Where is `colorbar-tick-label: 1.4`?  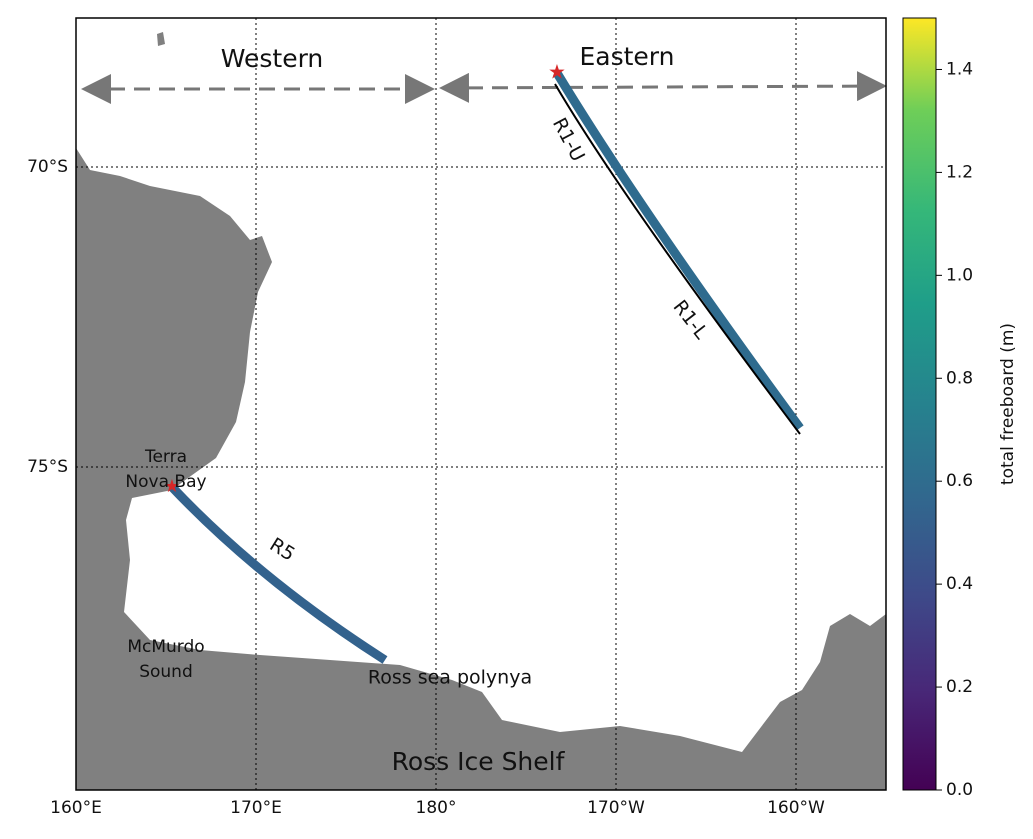
colorbar-tick-label: 1.4 is located at coordinates (959, 69).